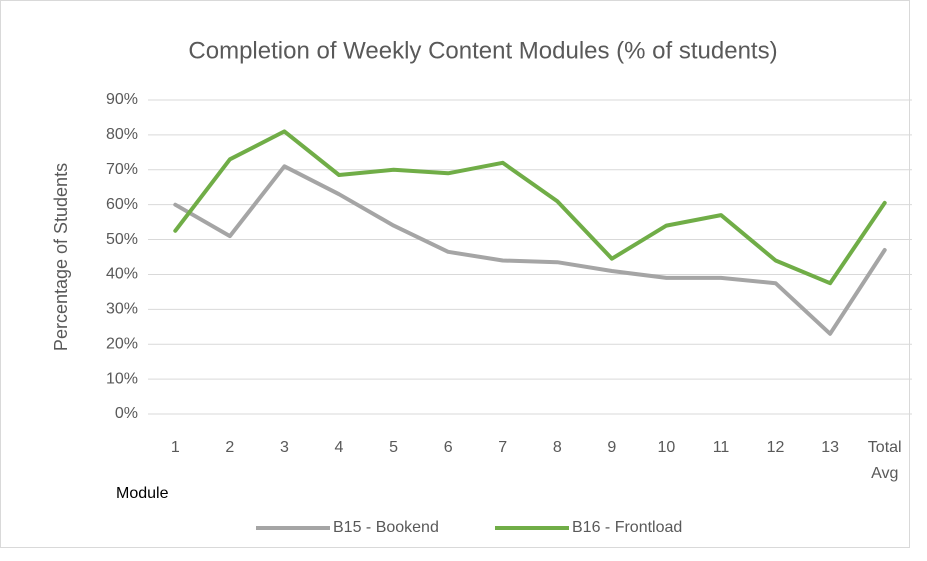 Image resolution: width=927 pixels, height=561 pixels. I want to click on x-tick-label: Total Avg, so click(884, 460).